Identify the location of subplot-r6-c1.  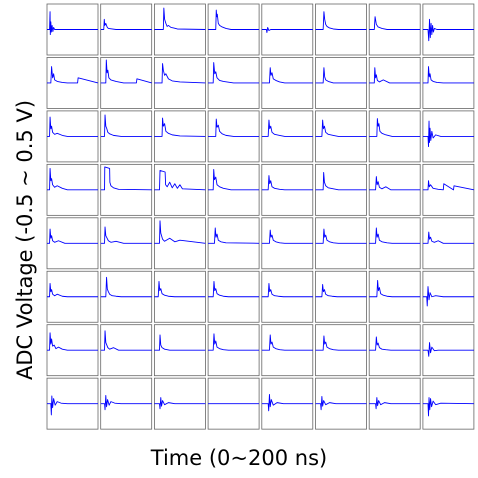
(126, 350).